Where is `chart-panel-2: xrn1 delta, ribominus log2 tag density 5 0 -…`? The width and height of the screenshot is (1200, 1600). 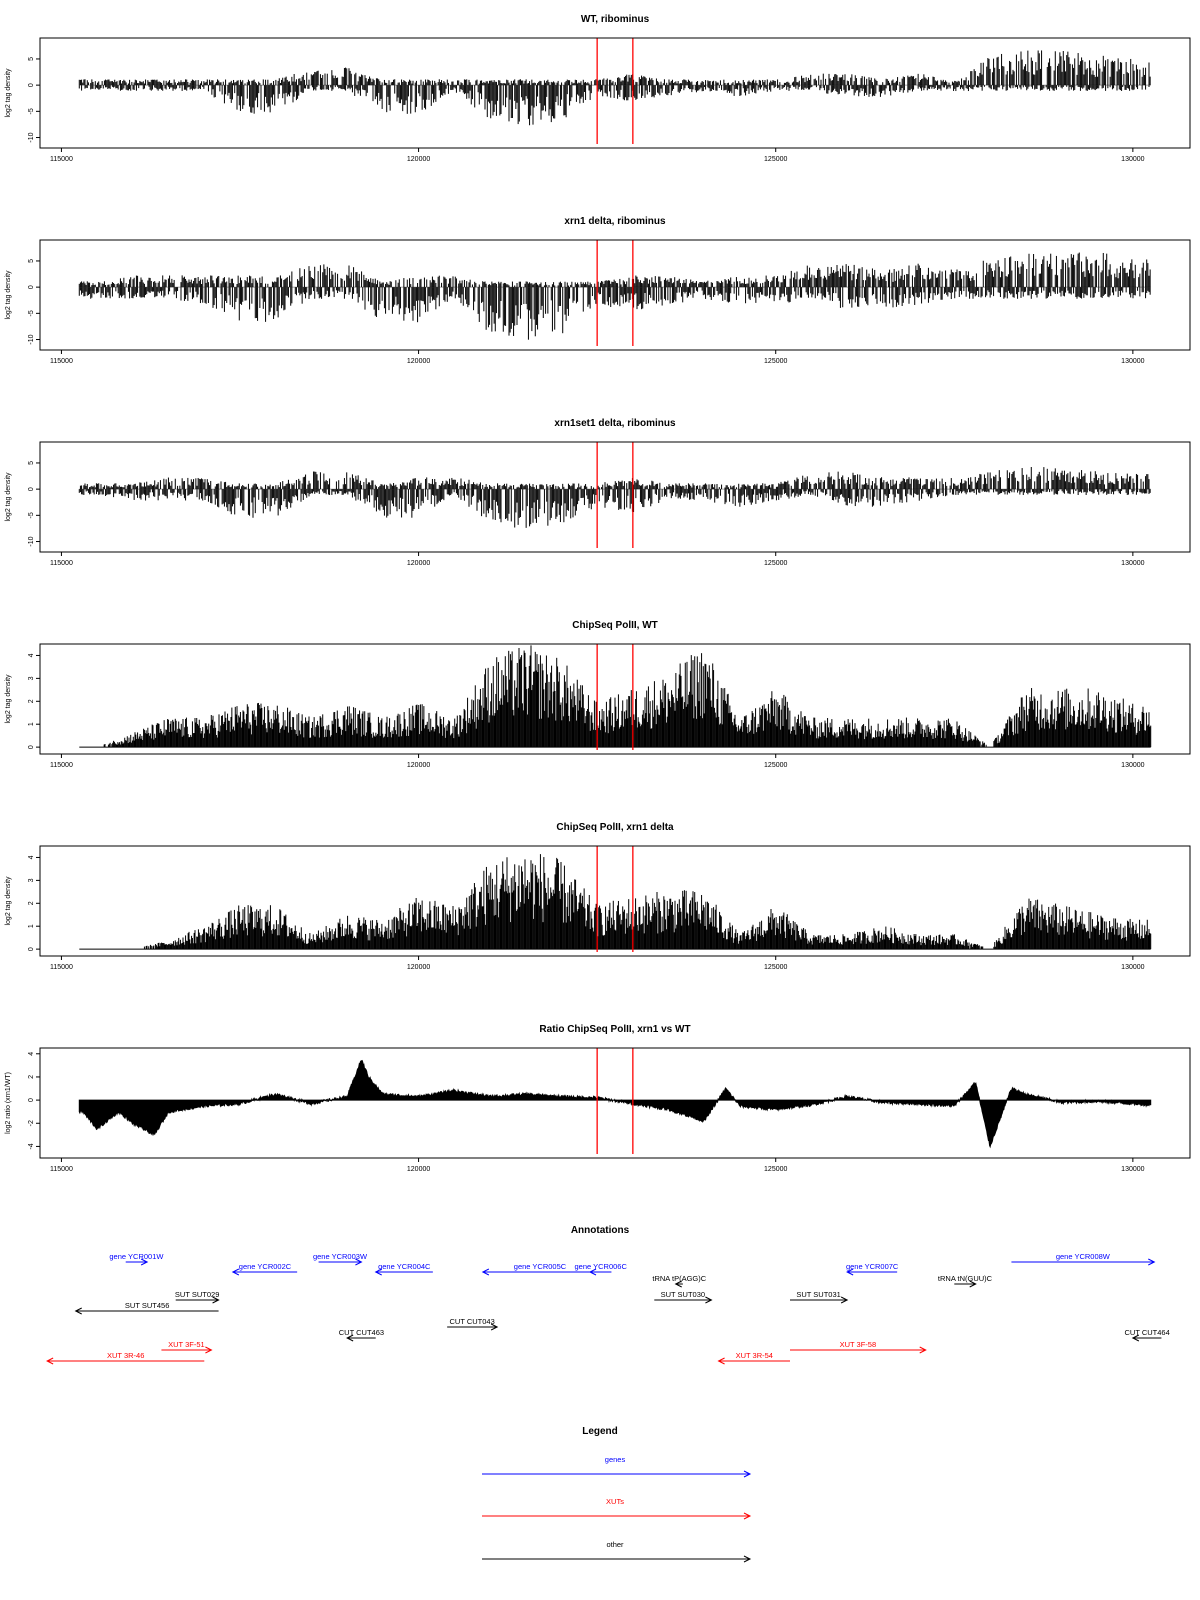
chart-panel-2: xrn1 delta, ribominus log2 tag density 5 0 -… is located at coordinates (598, 290).